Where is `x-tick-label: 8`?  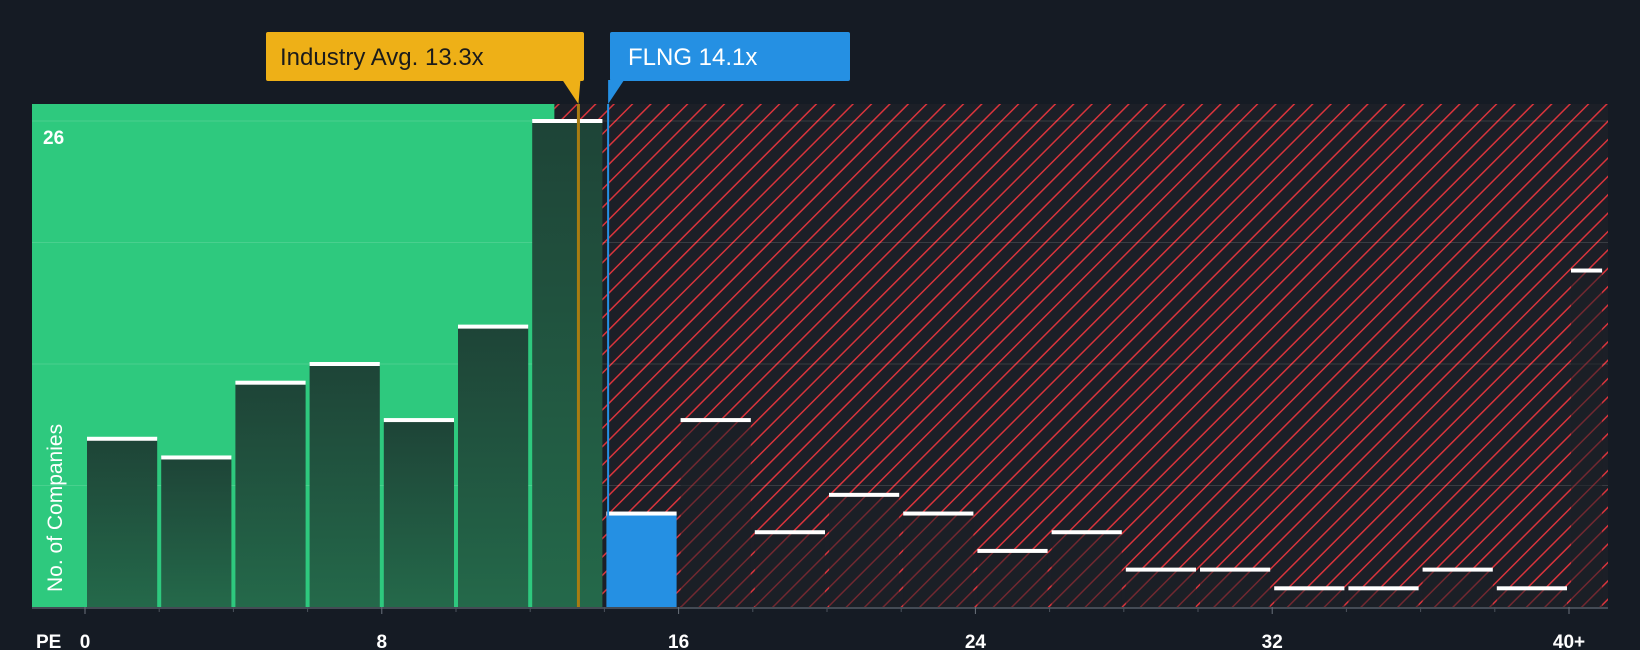 x-tick-label: 8 is located at coordinates (382, 641).